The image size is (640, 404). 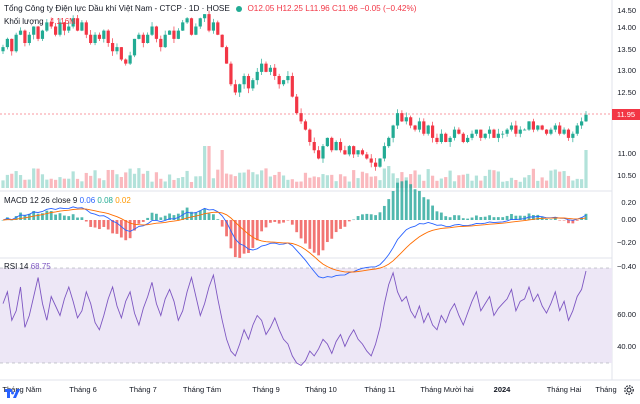 What do you see at coordinates (123, 200) in the screenshot?
I see `macd-hist-value: 0.02` at bounding box center [123, 200].